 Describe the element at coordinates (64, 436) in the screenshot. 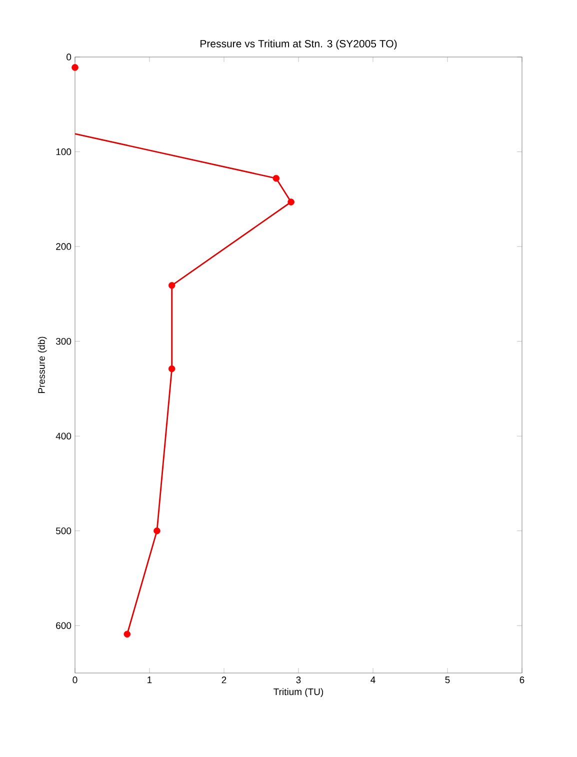

I see `y-tick-label: 400` at that location.